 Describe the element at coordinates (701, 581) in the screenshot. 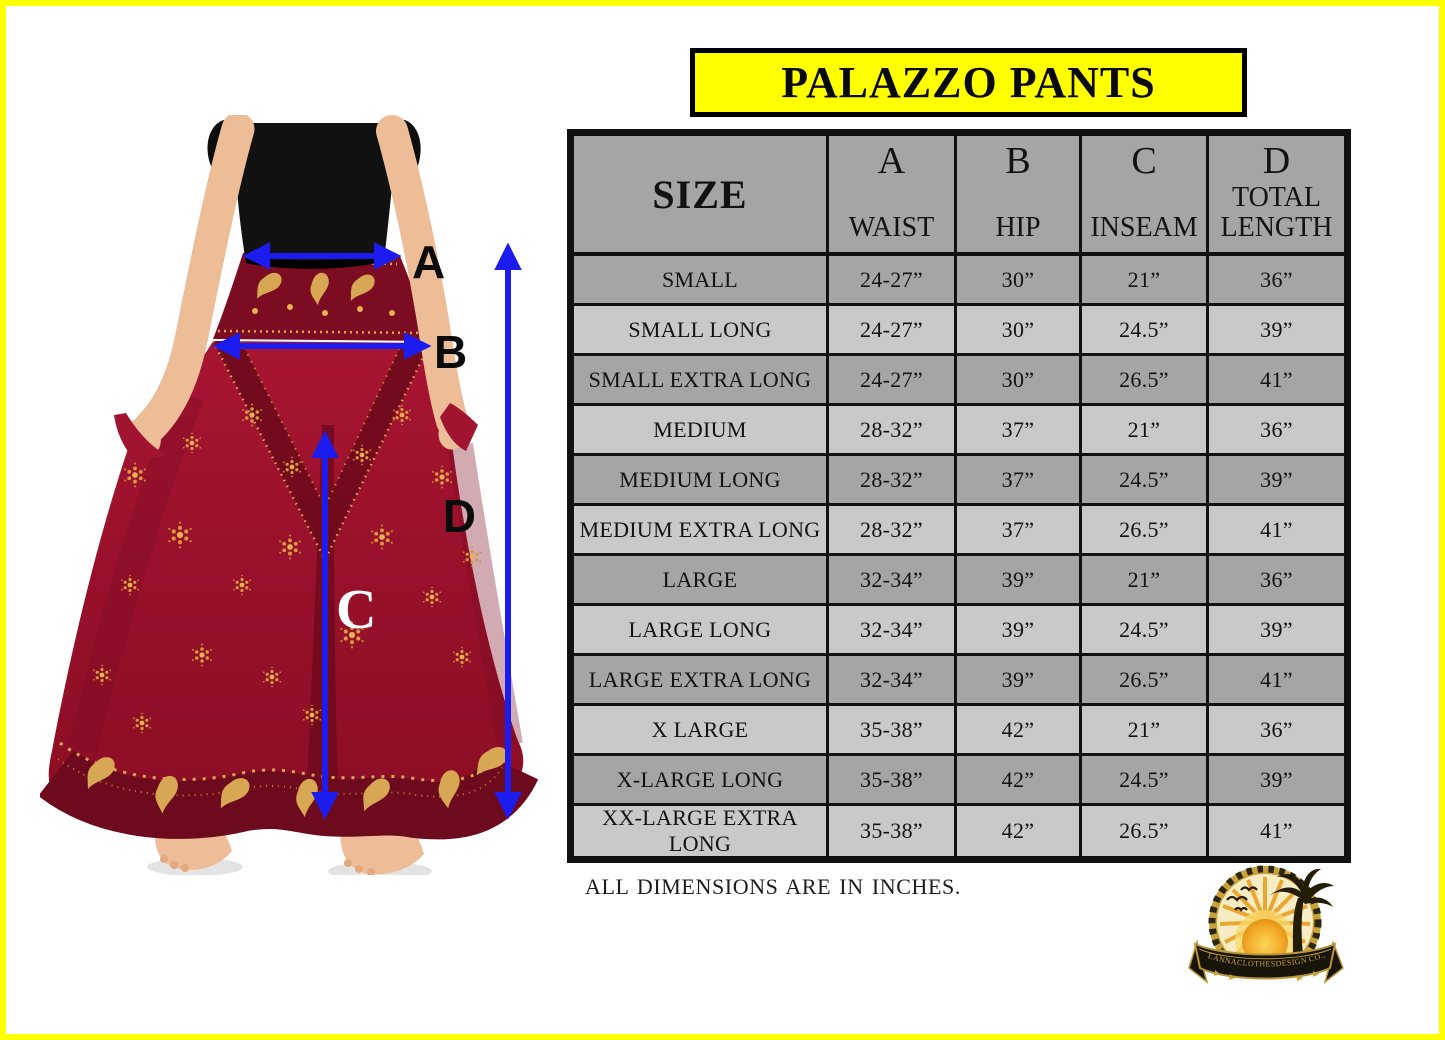

I see `size-cell: LARGE` at that location.